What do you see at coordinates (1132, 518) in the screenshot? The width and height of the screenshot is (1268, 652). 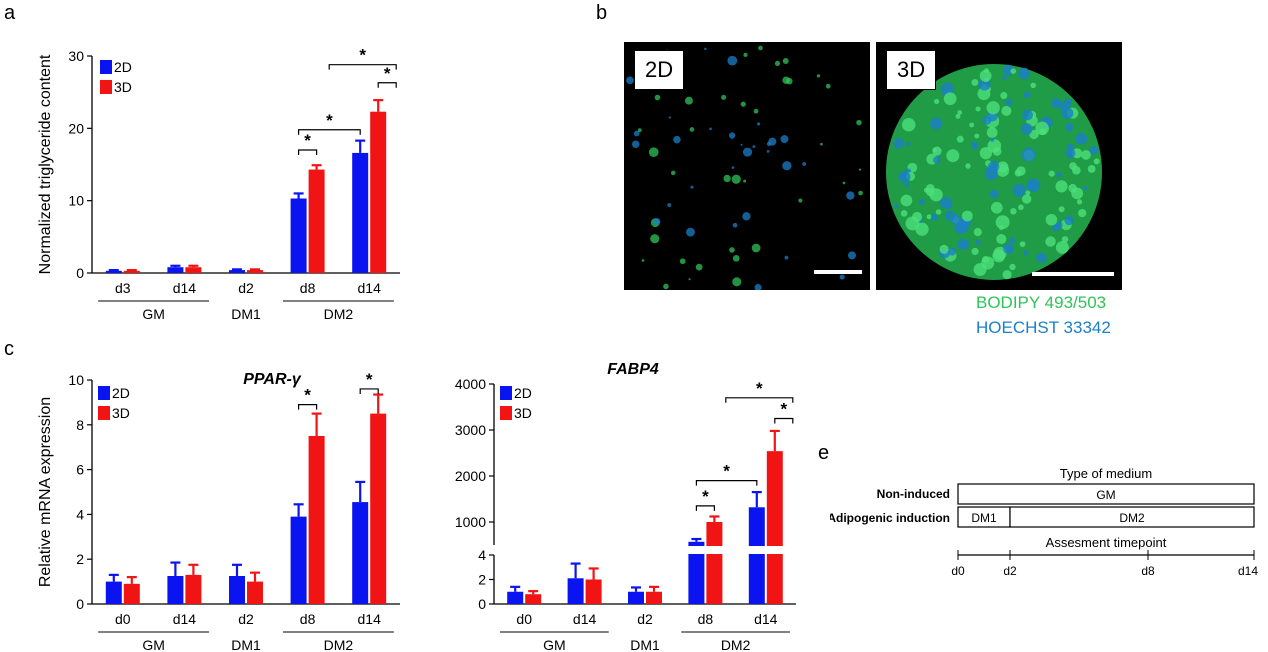 I see `timeline-dm2-box-label: DM2` at bounding box center [1132, 518].